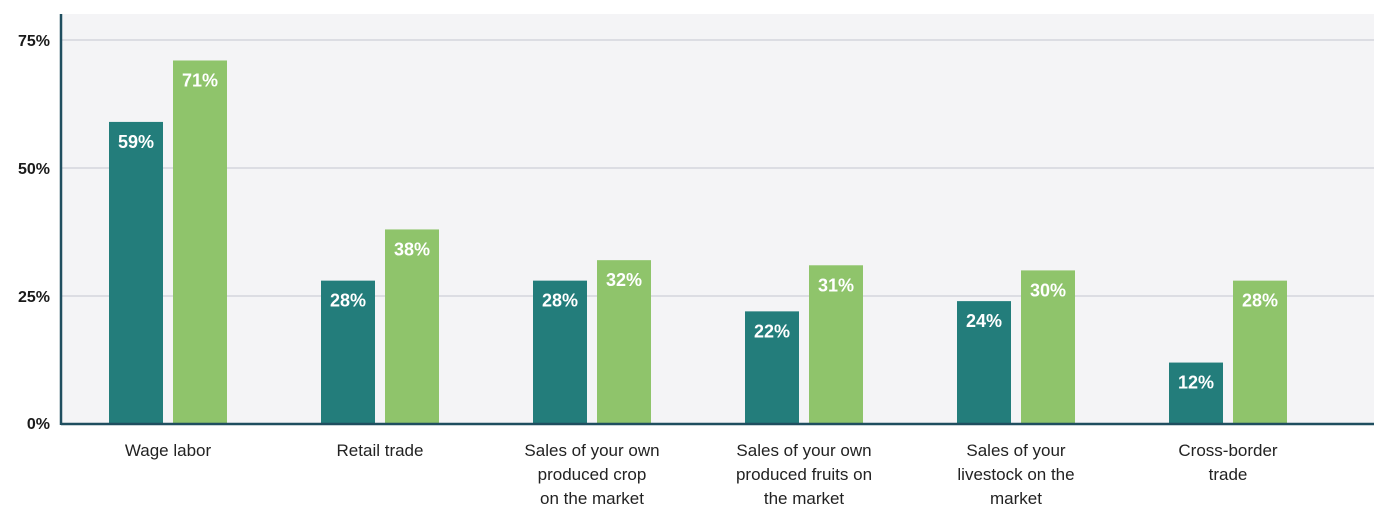 This screenshot has height=511, width=1374. I want to click on x-category-label-line: produced fruits on, so click(804, 474).